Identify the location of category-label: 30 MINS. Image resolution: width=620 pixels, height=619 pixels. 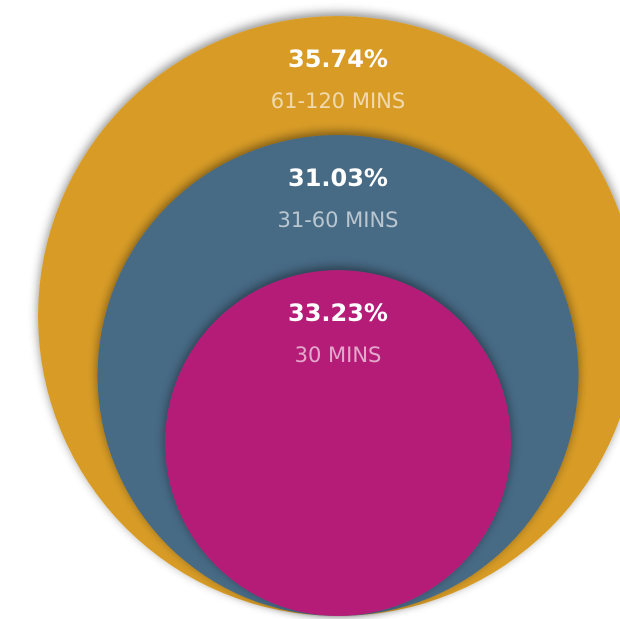
(338, 355).